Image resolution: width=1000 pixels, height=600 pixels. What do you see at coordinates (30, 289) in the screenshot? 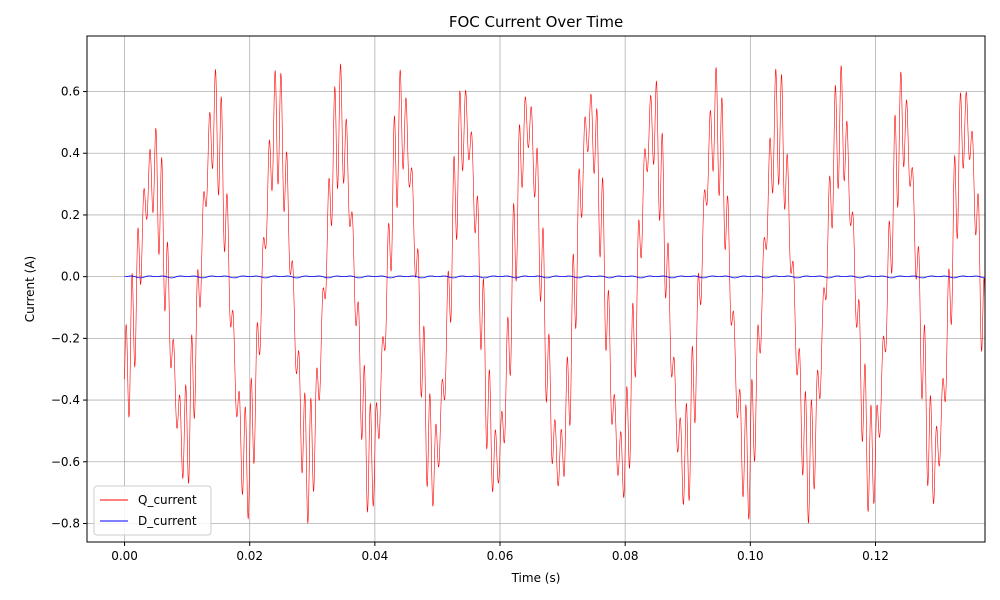
I see `y-axis-label: Current (A)` at bounding box center [30, 289].